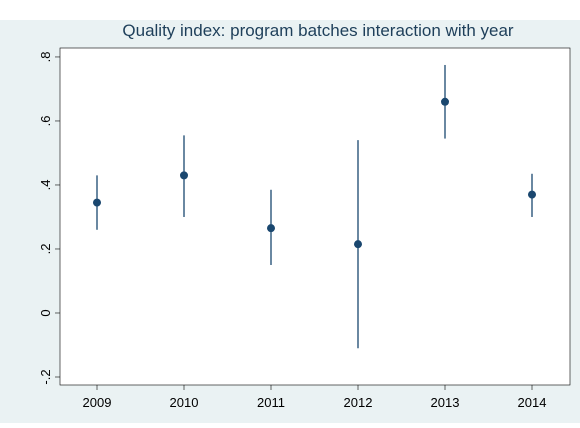 This screenshot has width=580, height=428. Describe the element at coordinates (45, 185) in the screenshot. I see `y-tick-label: .4` at that location.